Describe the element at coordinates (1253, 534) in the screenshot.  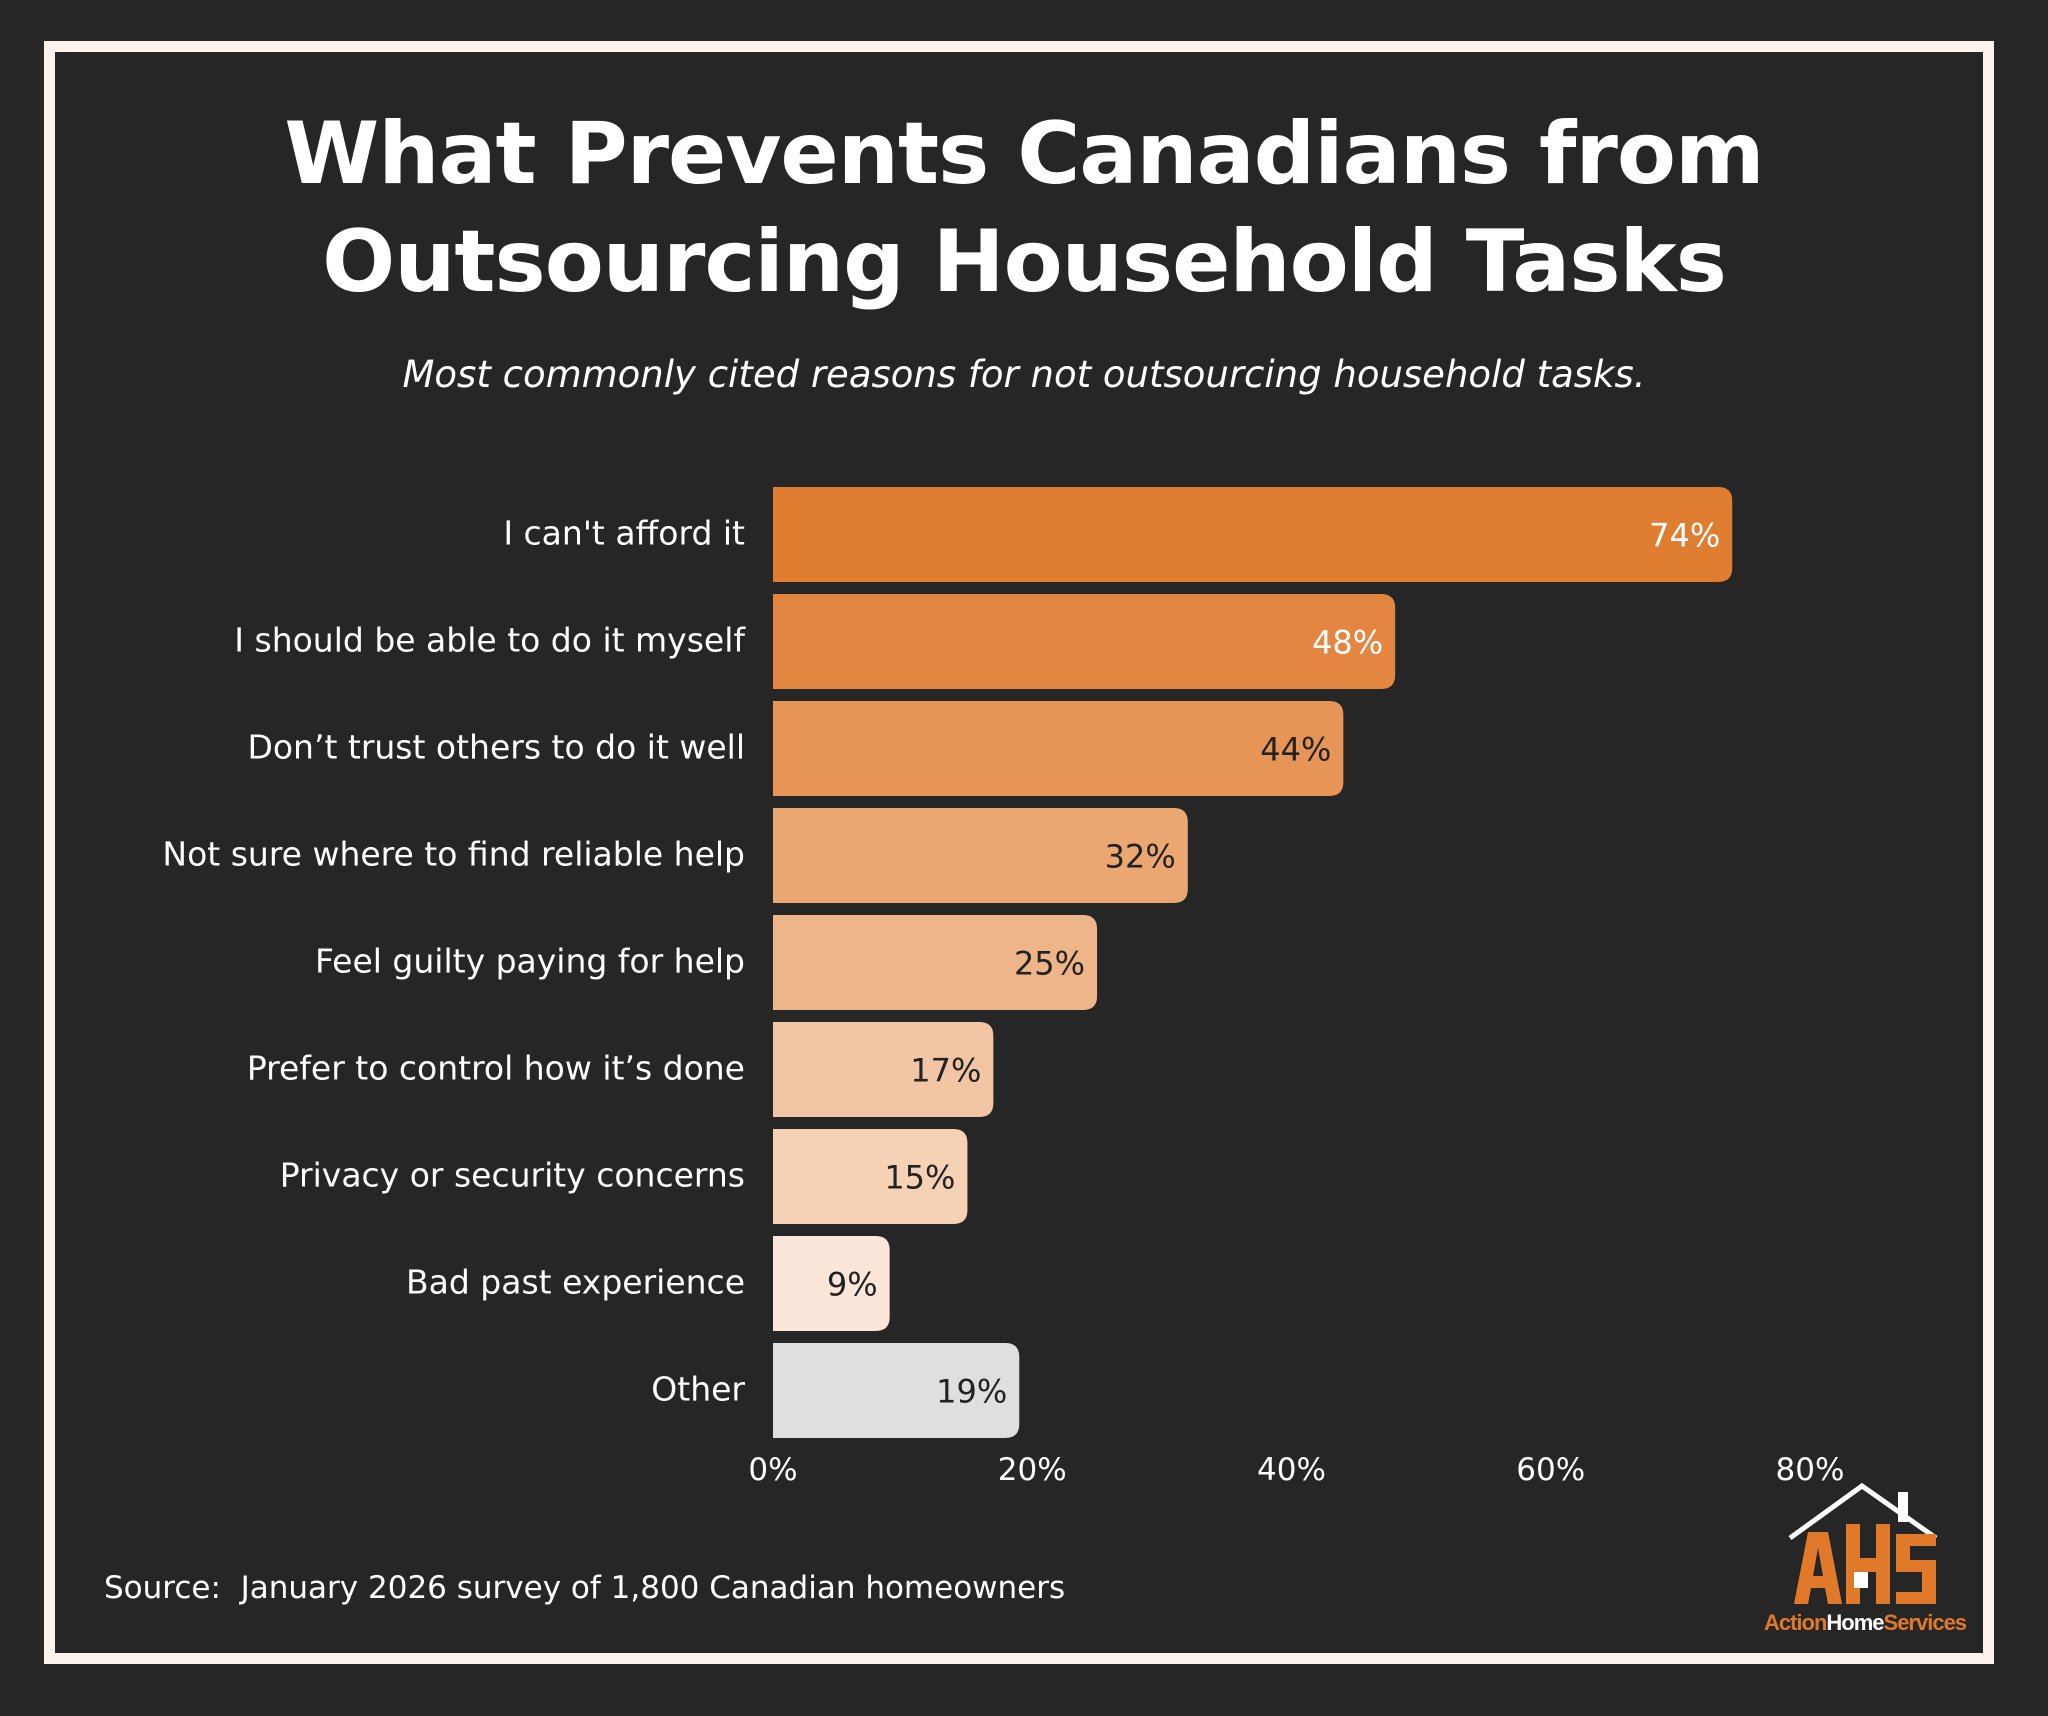
I see `bar-i-can-t-afford-it` at that location.